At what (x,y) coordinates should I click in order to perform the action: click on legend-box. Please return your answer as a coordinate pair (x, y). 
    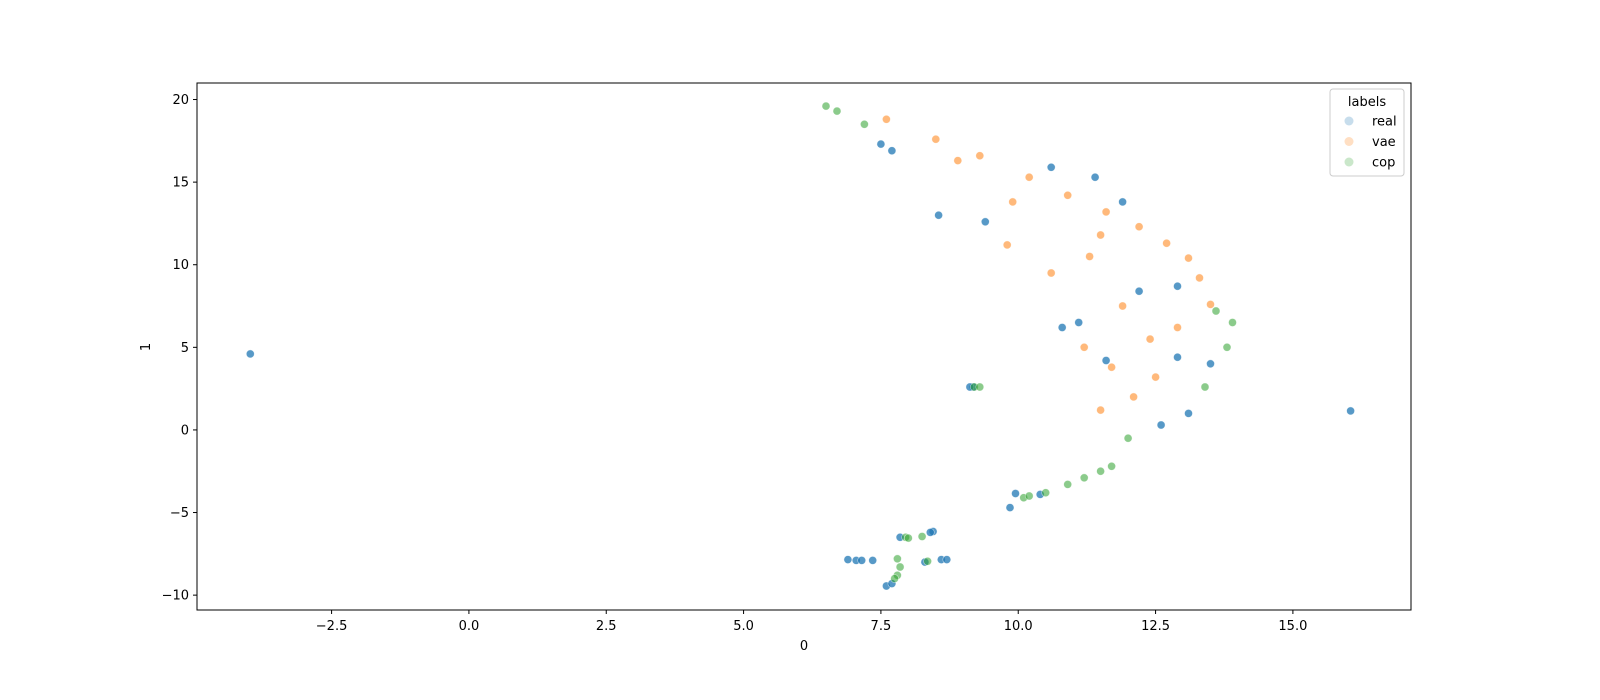
    Looking at the image, I should click on (1367, 132).